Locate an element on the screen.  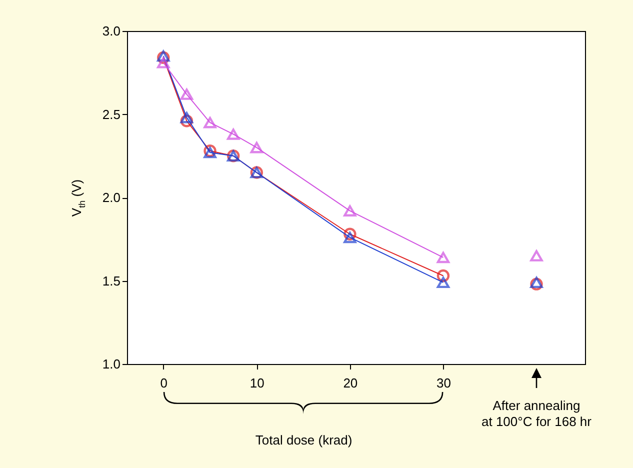
text: After annealing at 100°C for 168 hr is located at coordinates (536, 413).